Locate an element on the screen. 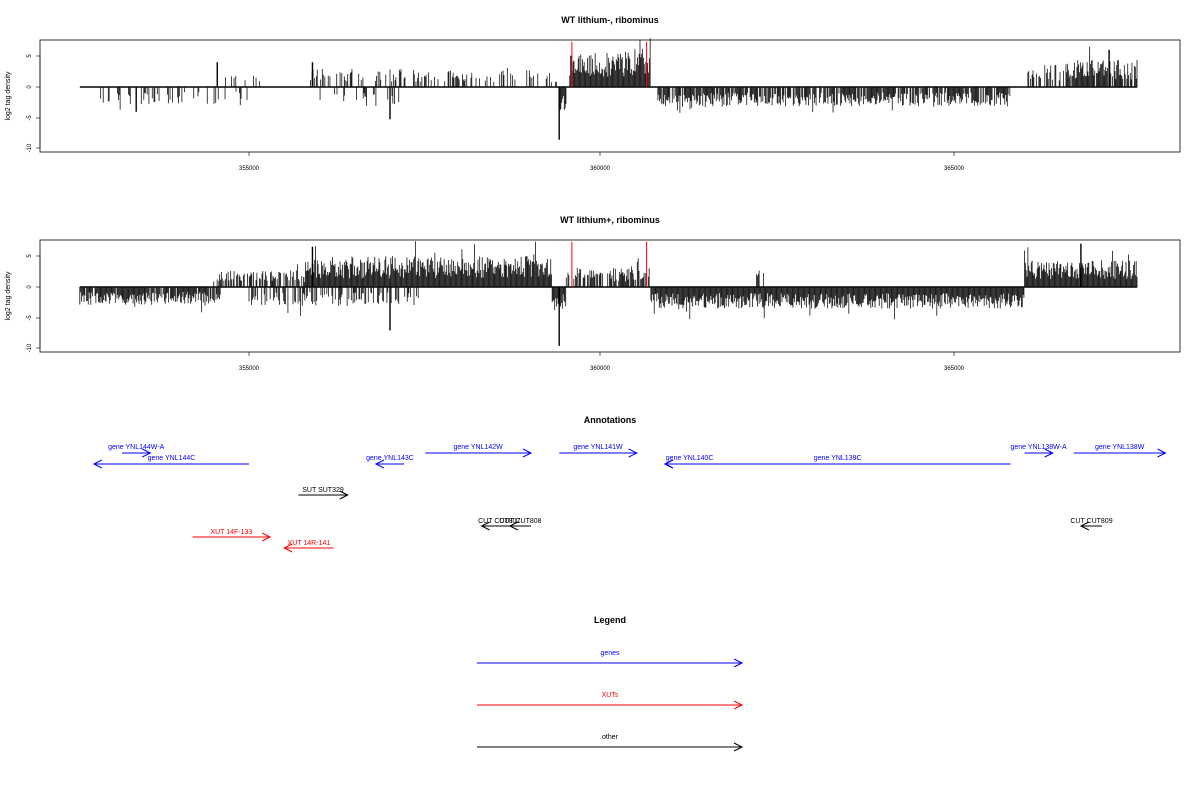 This screenshot has width=1200, height=800. panel-1-xtick-355000: 355000 is located at coordinates (249, 169).